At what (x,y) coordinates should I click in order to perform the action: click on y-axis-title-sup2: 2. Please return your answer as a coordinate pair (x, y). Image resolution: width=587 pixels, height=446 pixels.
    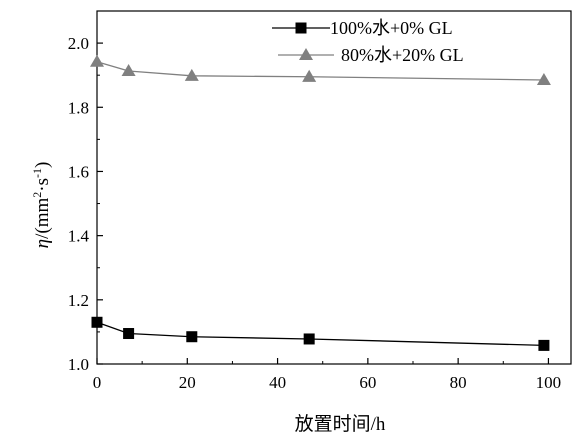
    Looking at the image, I should click on (37, 195).